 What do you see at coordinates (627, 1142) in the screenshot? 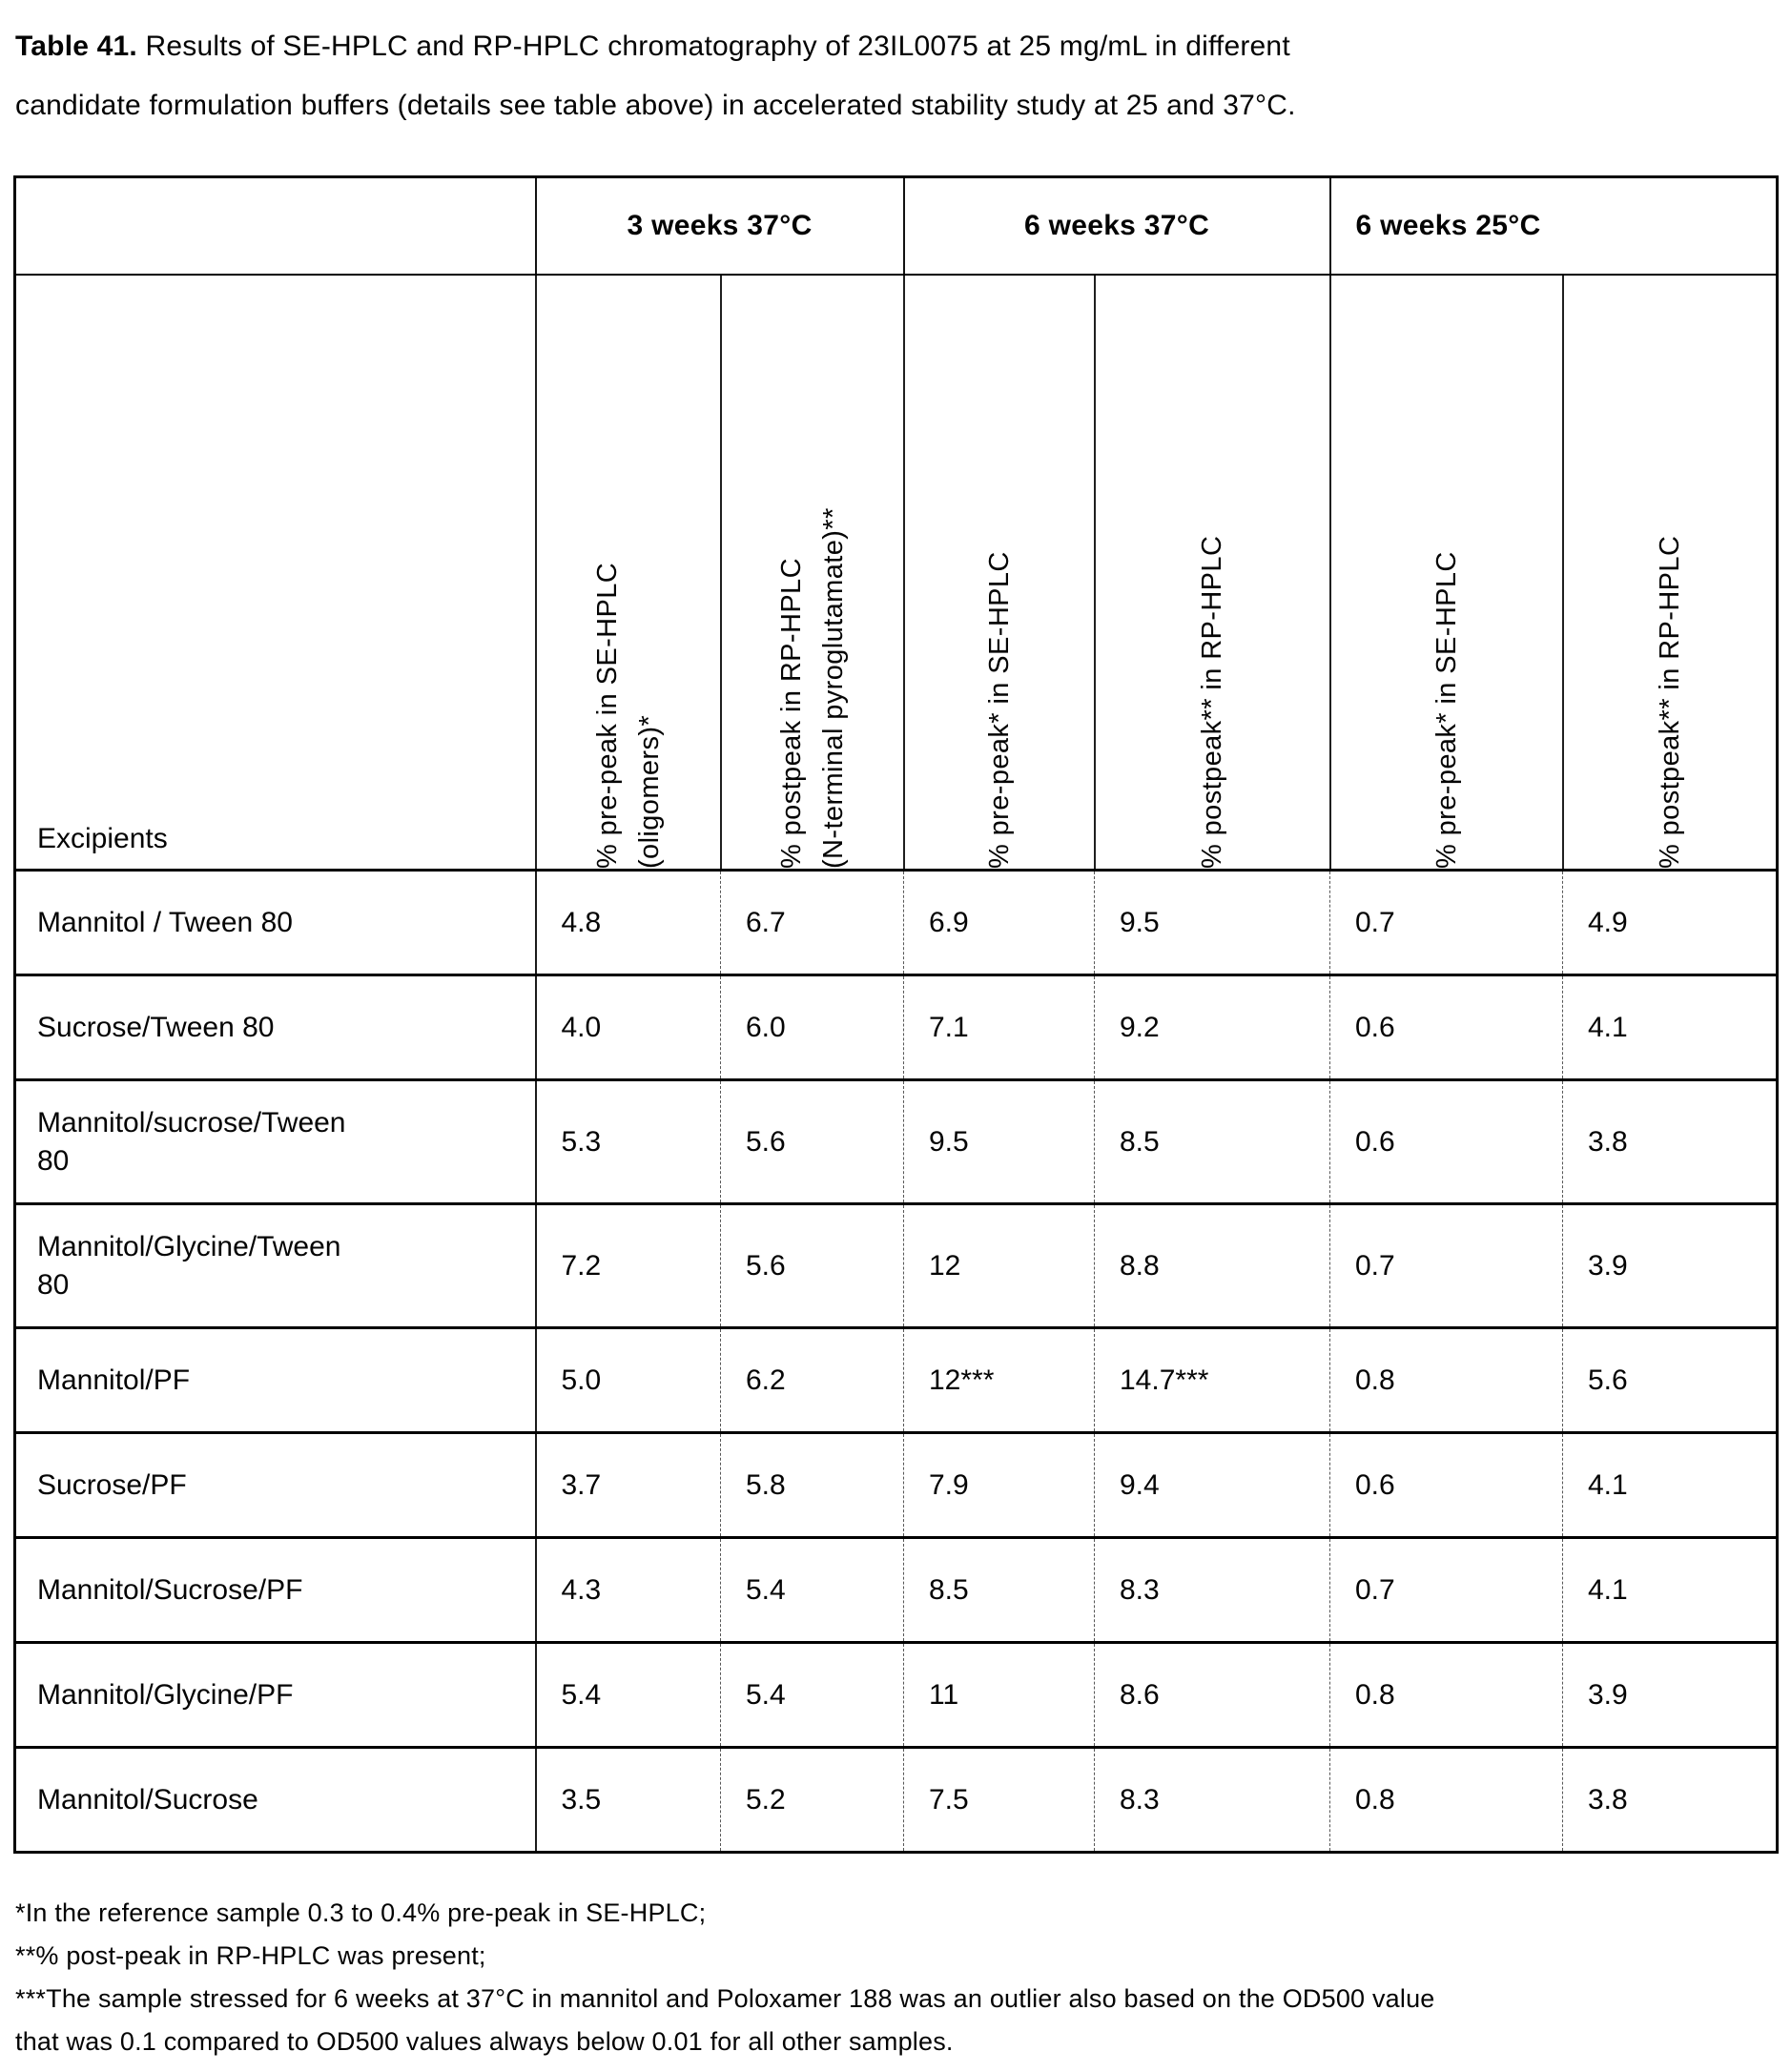
I see `value-cell: 5.3` at bounding box center [627, 1142].